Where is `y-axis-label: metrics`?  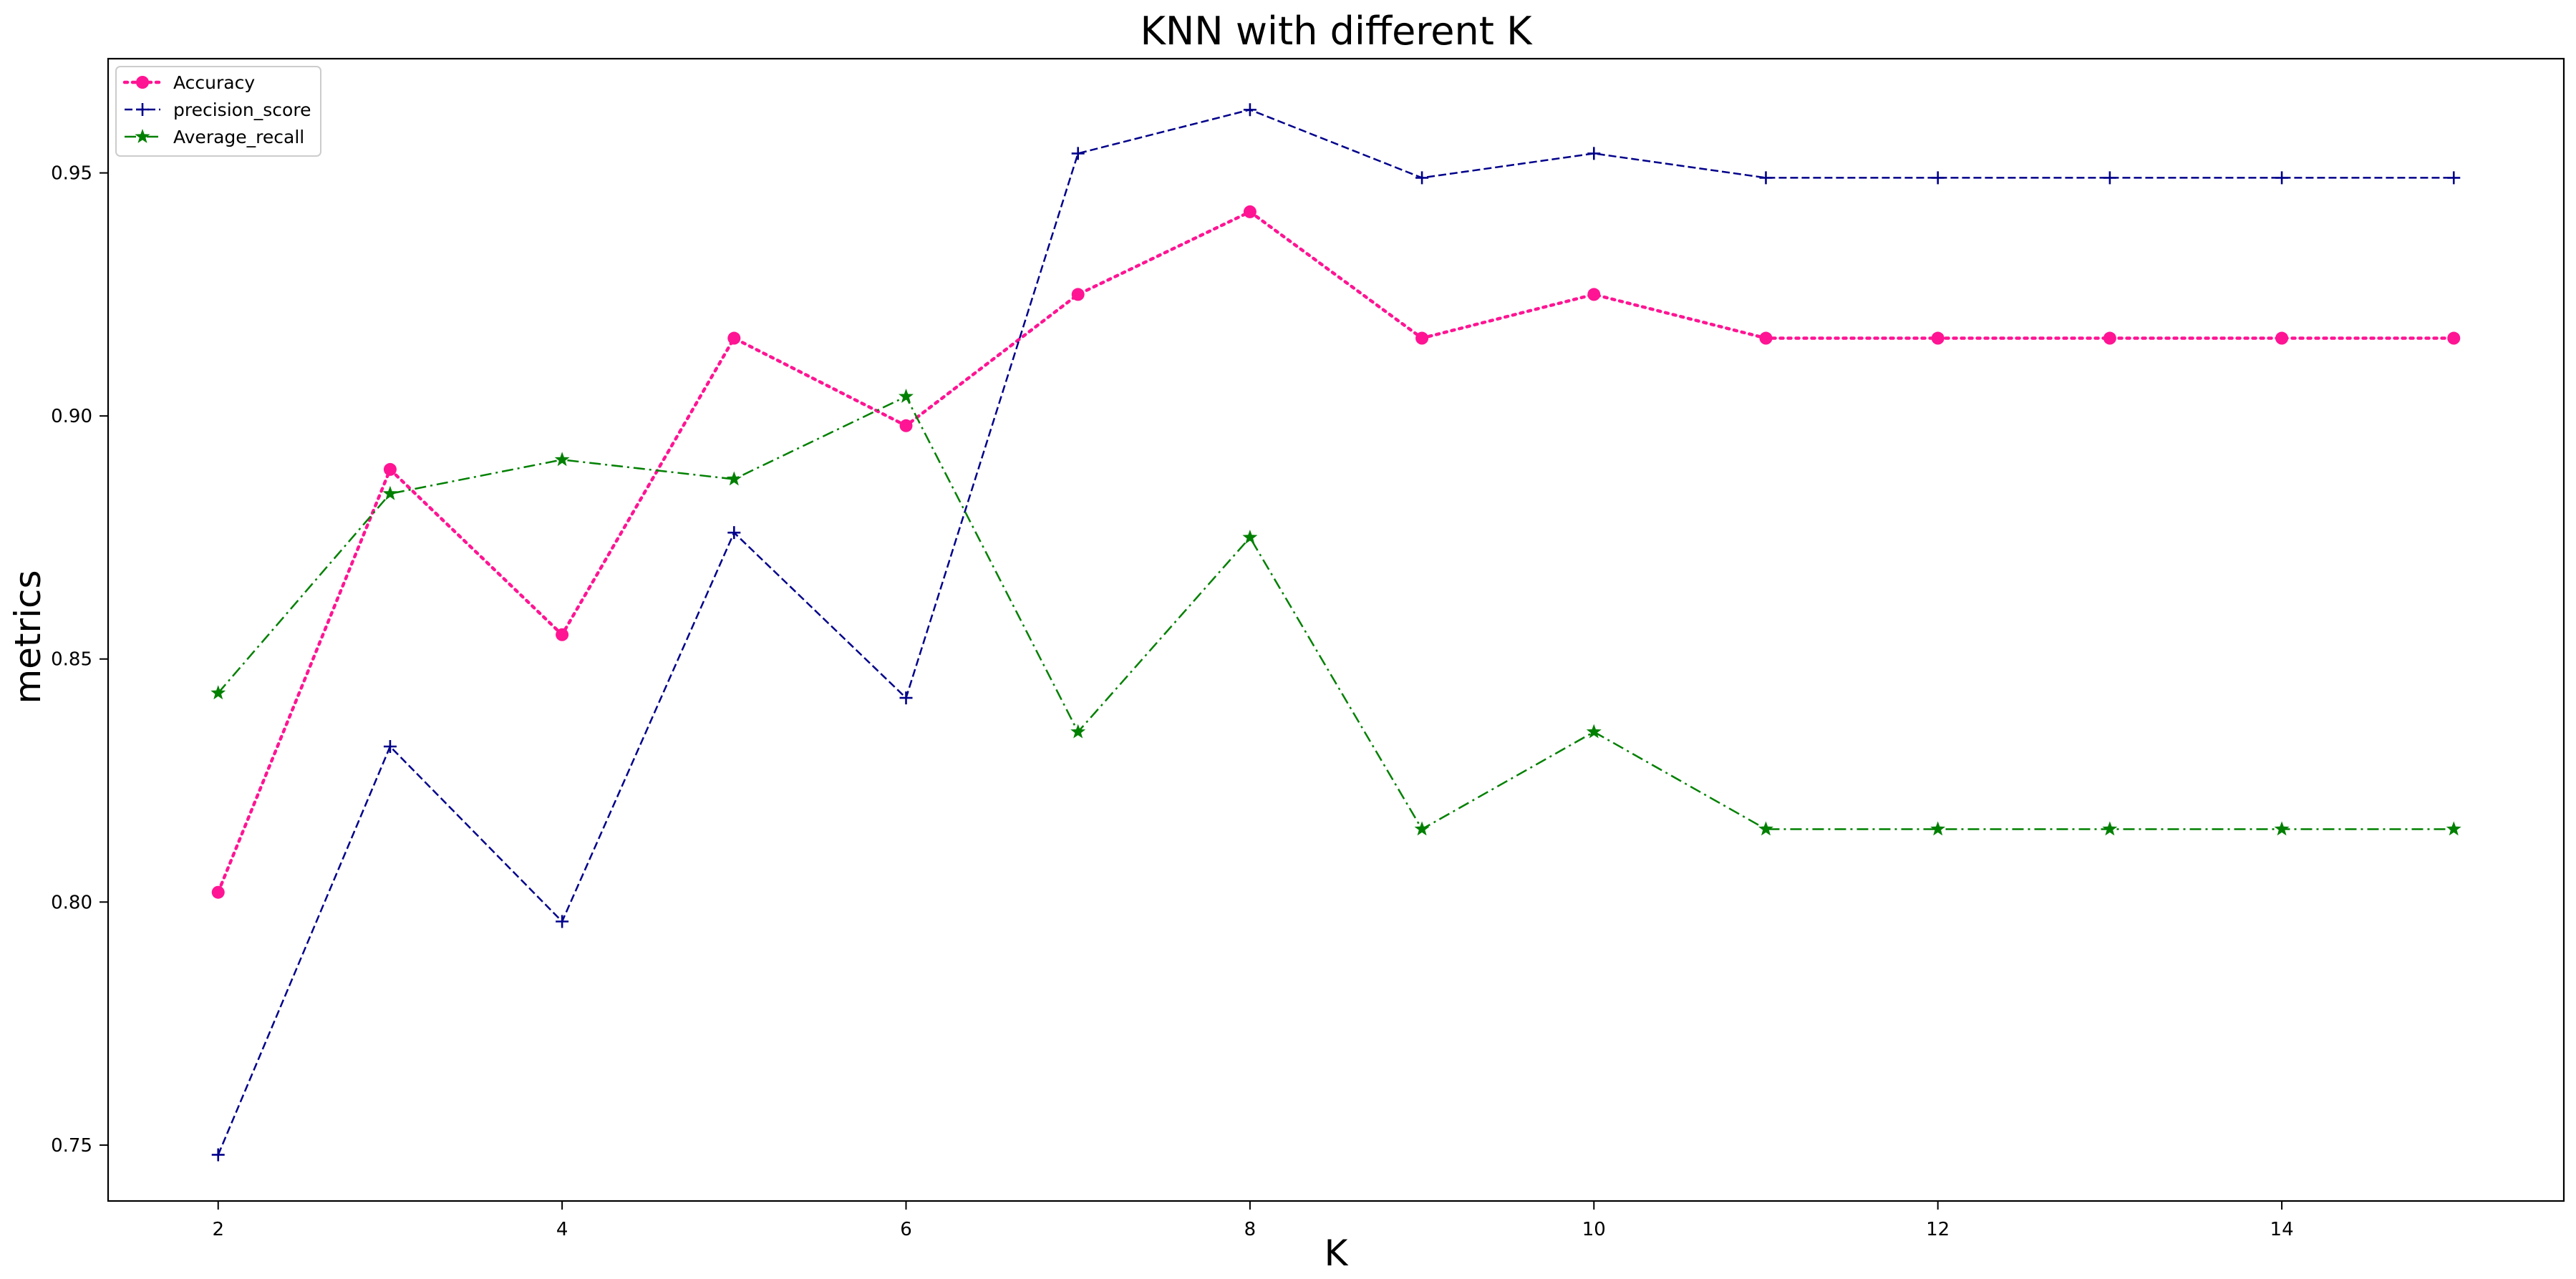
y-axis-label: metrics is located at coordinates (28, 637).